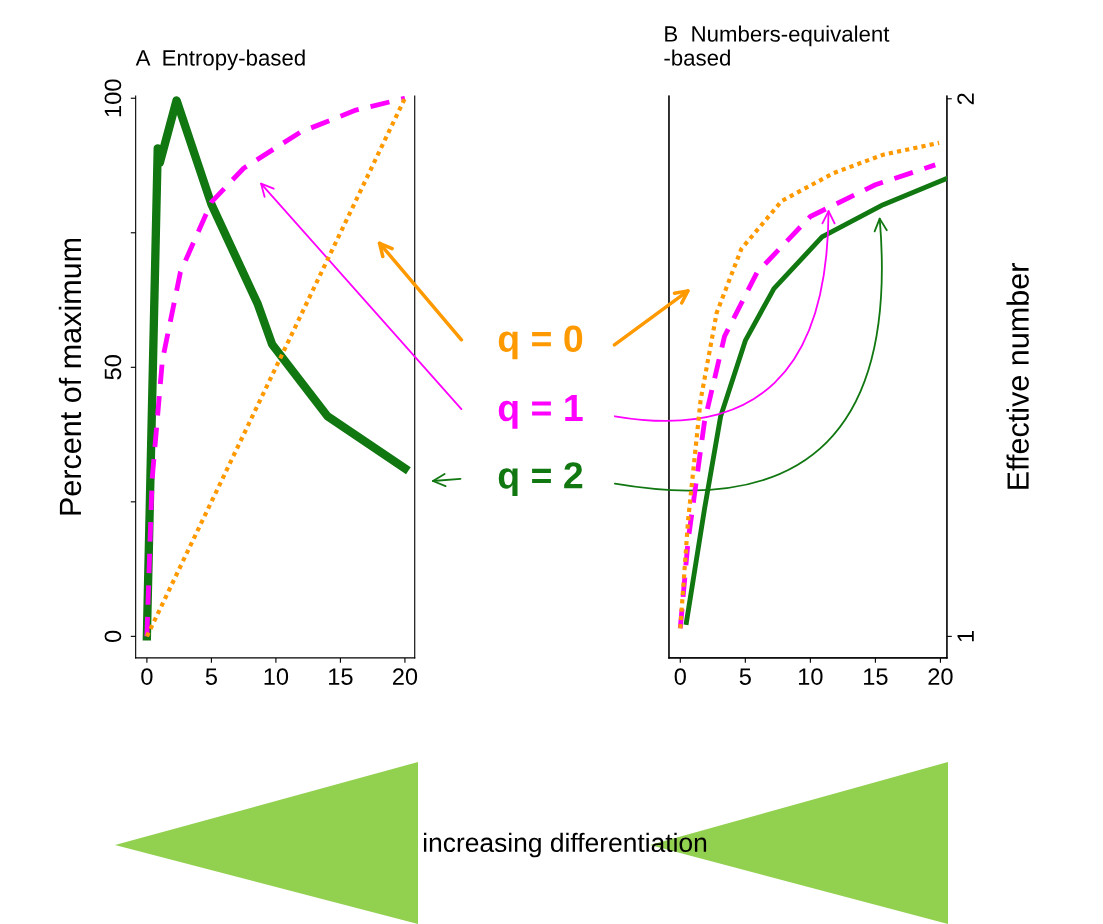 The width and height of the screenshot is (1103, 924). Describe the element at coordinates (965, 99) in the screenshot. I see `y2-tick-label: 2` at that location.